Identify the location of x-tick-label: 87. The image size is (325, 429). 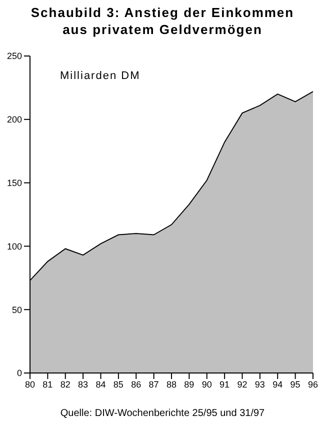
(153, 384).